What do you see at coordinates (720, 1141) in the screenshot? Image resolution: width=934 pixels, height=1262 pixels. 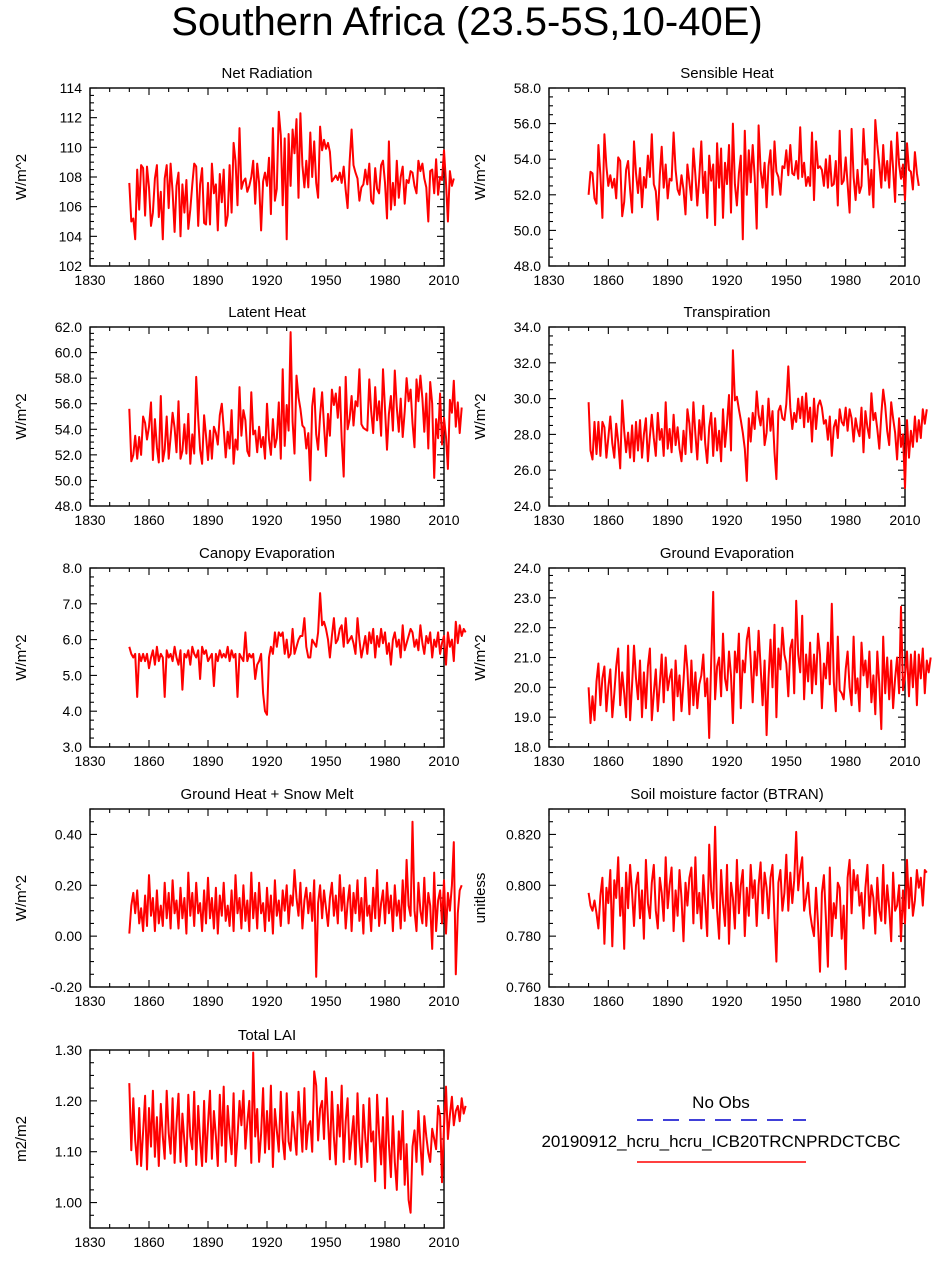 I see `legend-model-label: 20190912_hcru_hcru_ICB20TRCNPRDCTCBC` at bounding box center [720, 1141].